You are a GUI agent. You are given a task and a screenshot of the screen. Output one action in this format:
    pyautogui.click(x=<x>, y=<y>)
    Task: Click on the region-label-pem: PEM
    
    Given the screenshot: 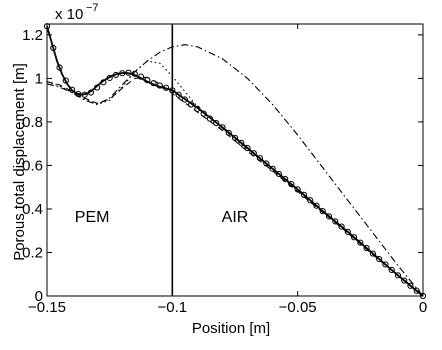 What is the action you would take?
    pyautogui.click(x=92, y=217)
    